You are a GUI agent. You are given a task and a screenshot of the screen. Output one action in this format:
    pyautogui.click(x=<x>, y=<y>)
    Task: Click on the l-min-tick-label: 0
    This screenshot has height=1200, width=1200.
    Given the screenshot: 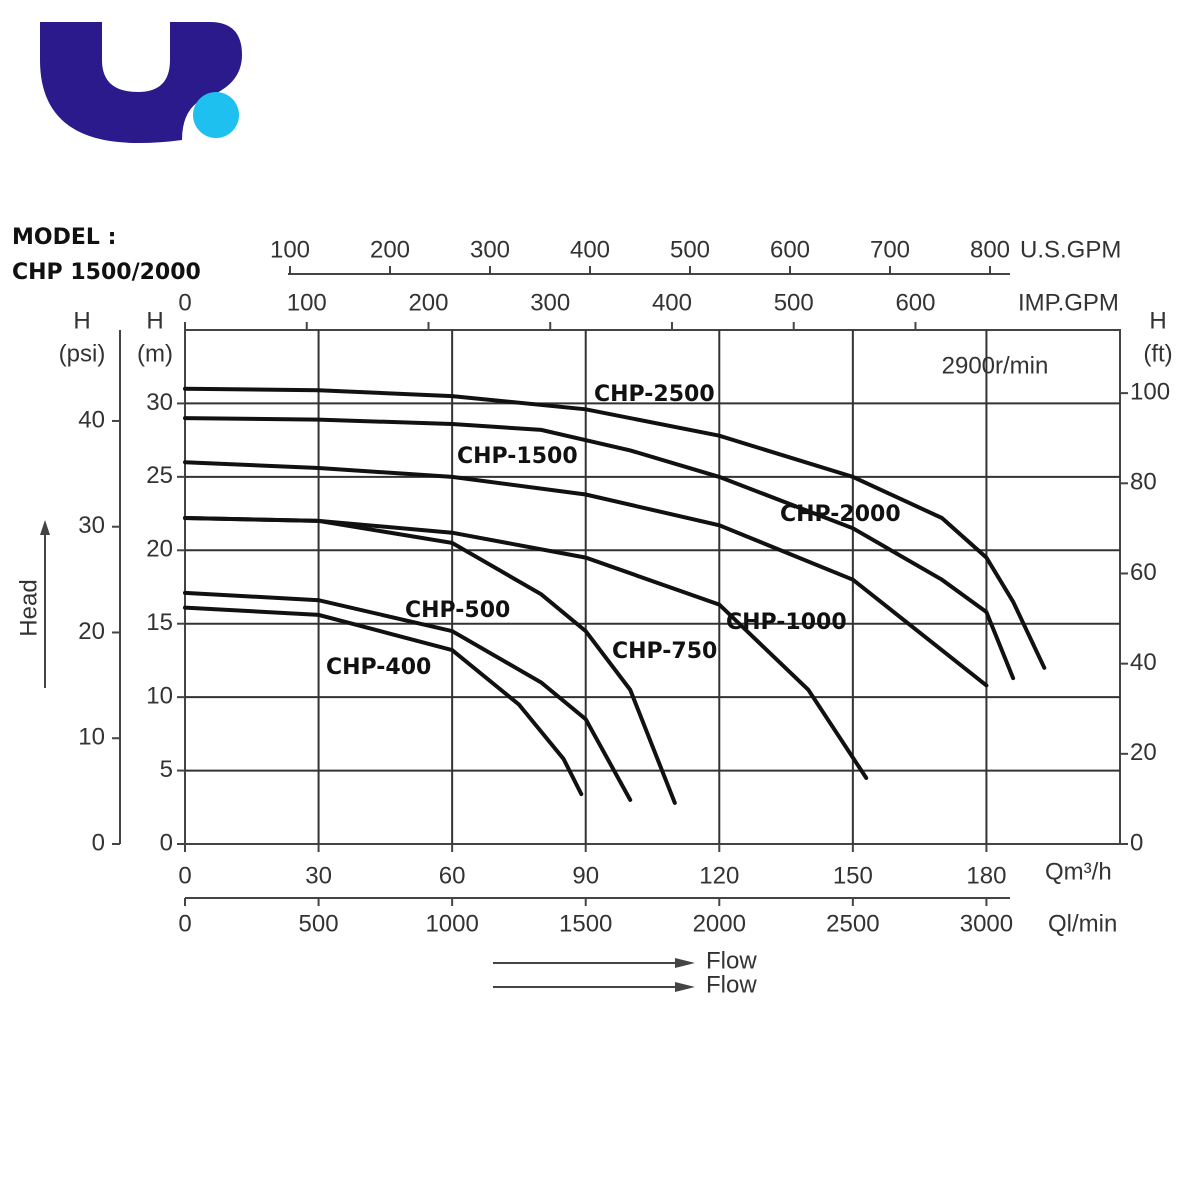 What is the action you would take?
    pyautogui.click(x=184, y=923)
    